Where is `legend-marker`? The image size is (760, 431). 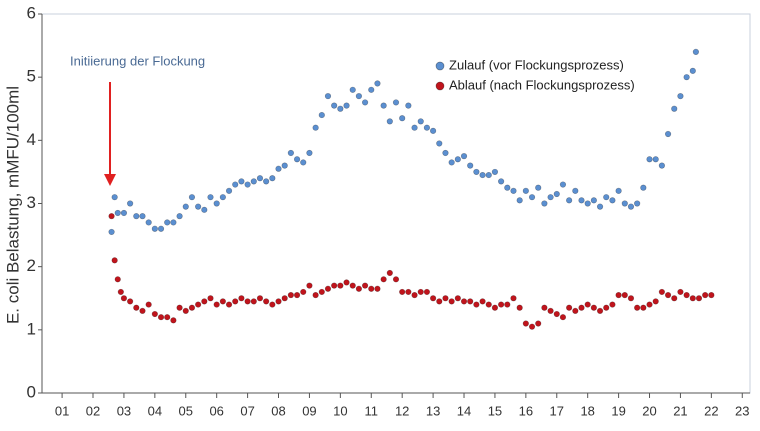 legend-marker is located at coordinates (440, 66).